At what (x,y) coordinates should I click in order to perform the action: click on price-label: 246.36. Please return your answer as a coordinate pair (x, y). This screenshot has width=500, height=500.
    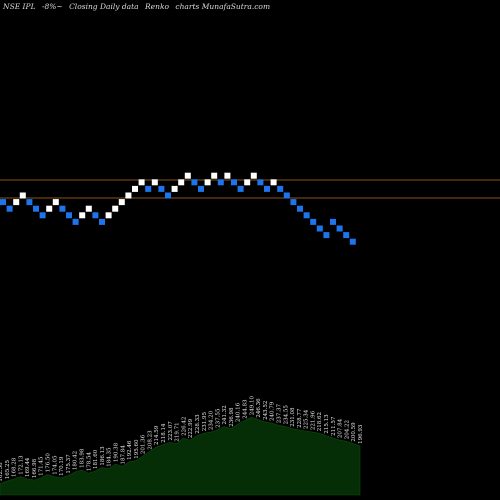
    Looking at the image, I should click on (259, 408).